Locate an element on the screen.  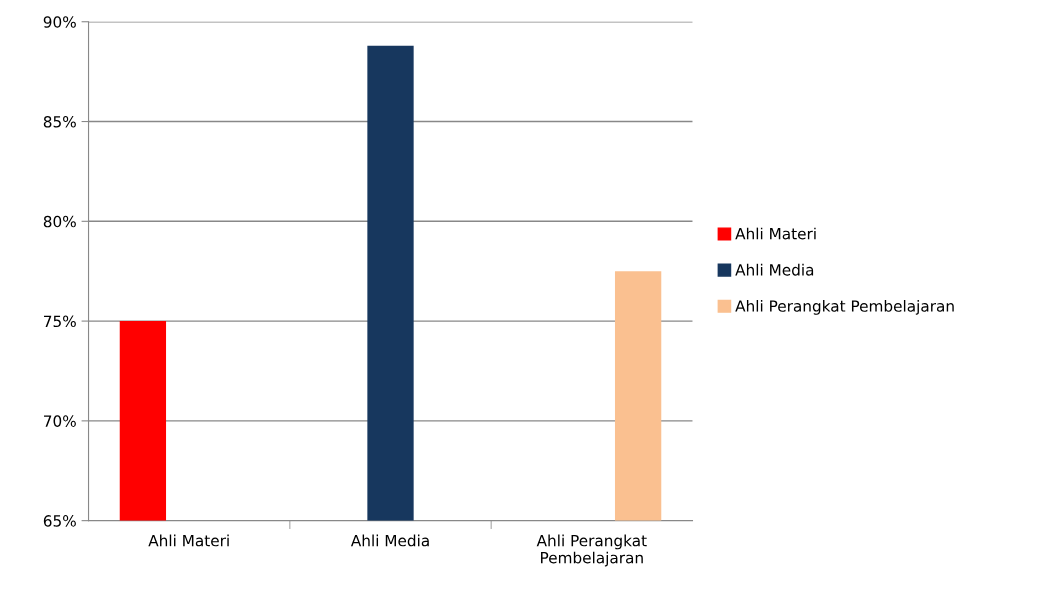
y-tick-label: 85% is located at coordinates (59, 121).